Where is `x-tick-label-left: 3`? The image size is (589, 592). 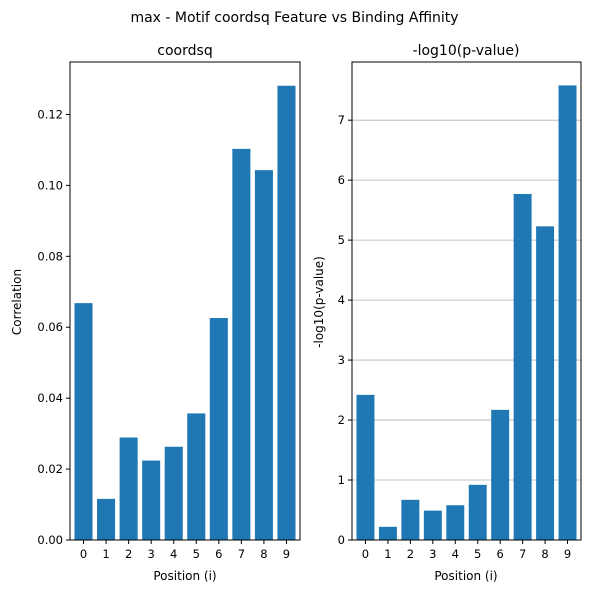 x-tick-label-left: 3 is located at coordinates (151, 554).